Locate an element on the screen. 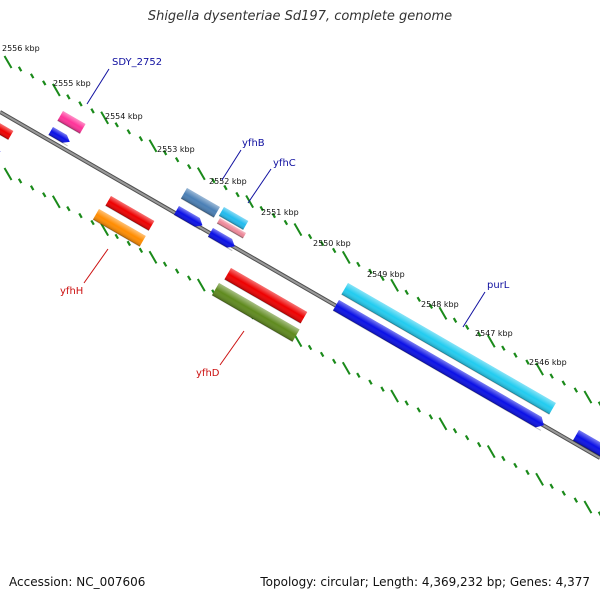  gene-sdy2752 is located at coordinates (71, 122).